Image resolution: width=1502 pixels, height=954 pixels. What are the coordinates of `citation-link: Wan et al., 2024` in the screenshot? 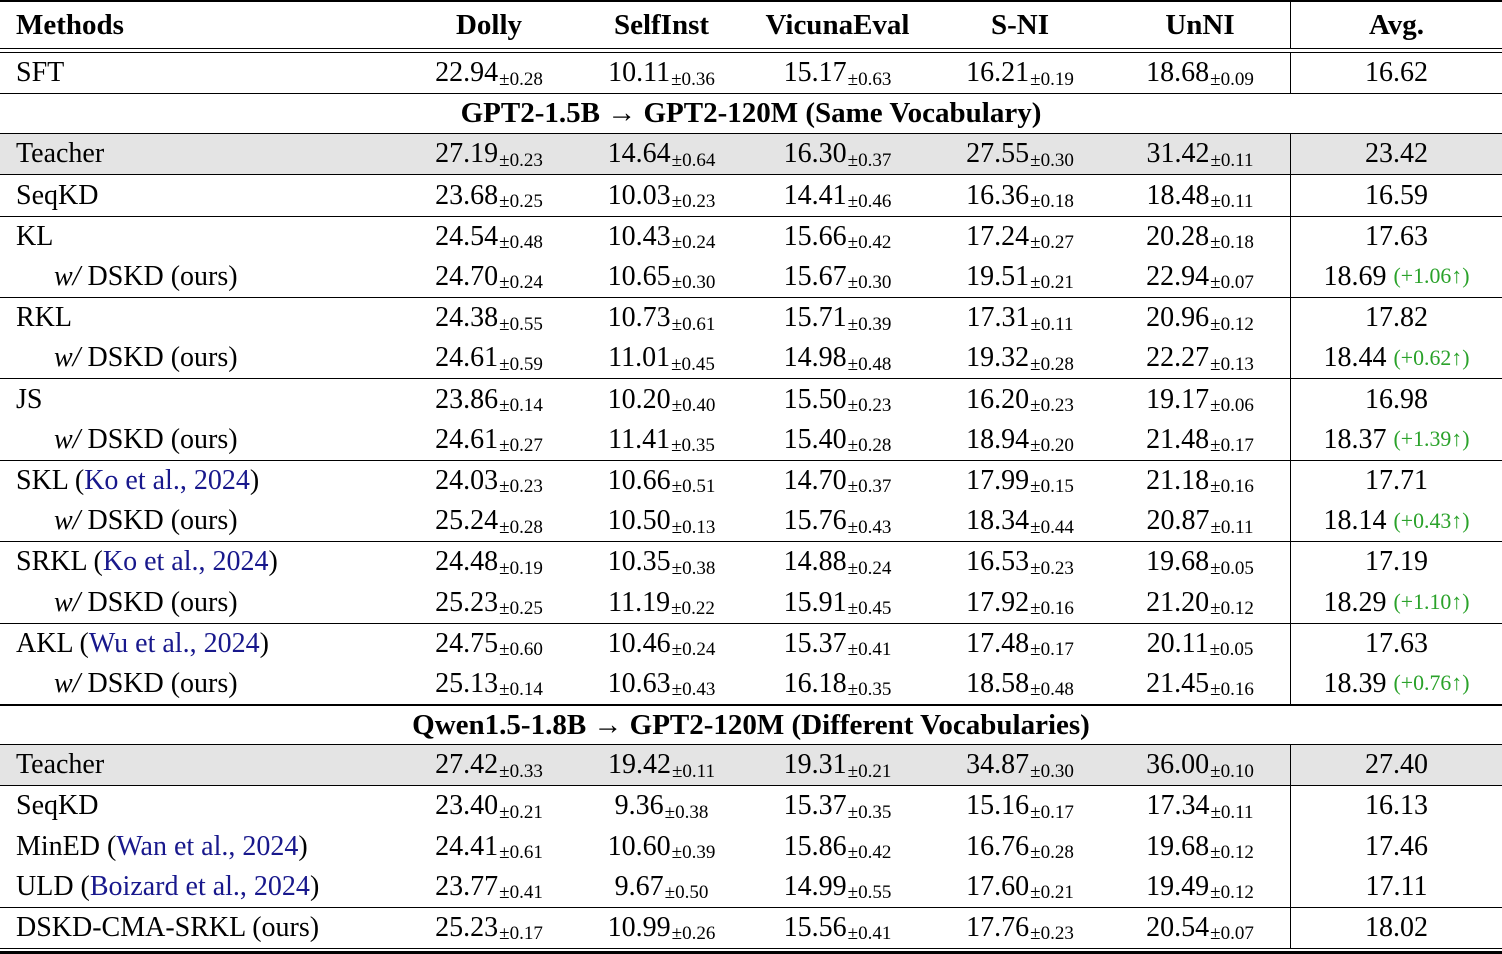 It's located at (207, 846).